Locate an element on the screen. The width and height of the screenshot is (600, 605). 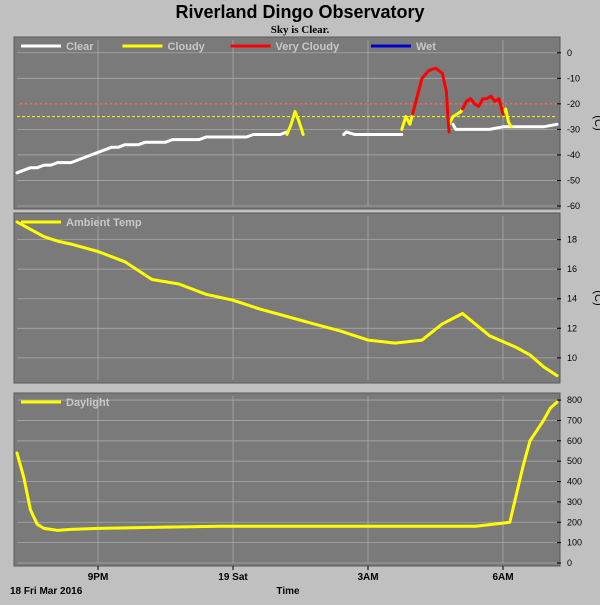
x-tick-label: 6AM is located at coordinates (502, 577).